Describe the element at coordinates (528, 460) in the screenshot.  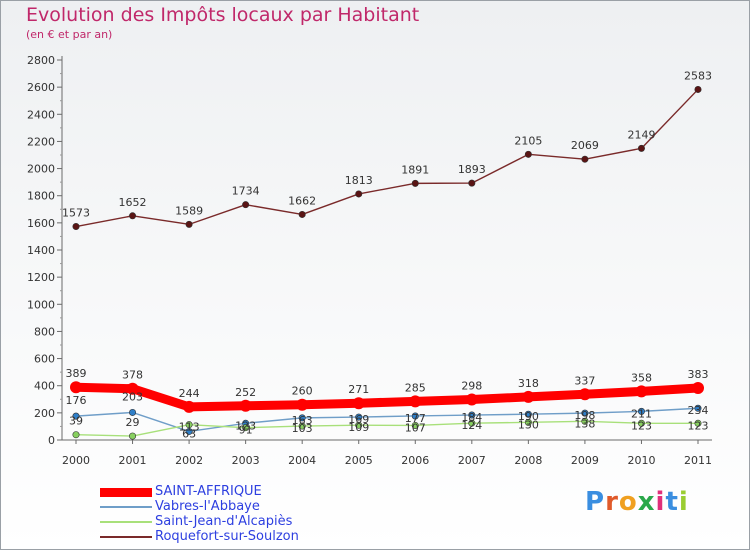
I see `x-tick-label: 2008` at that location.